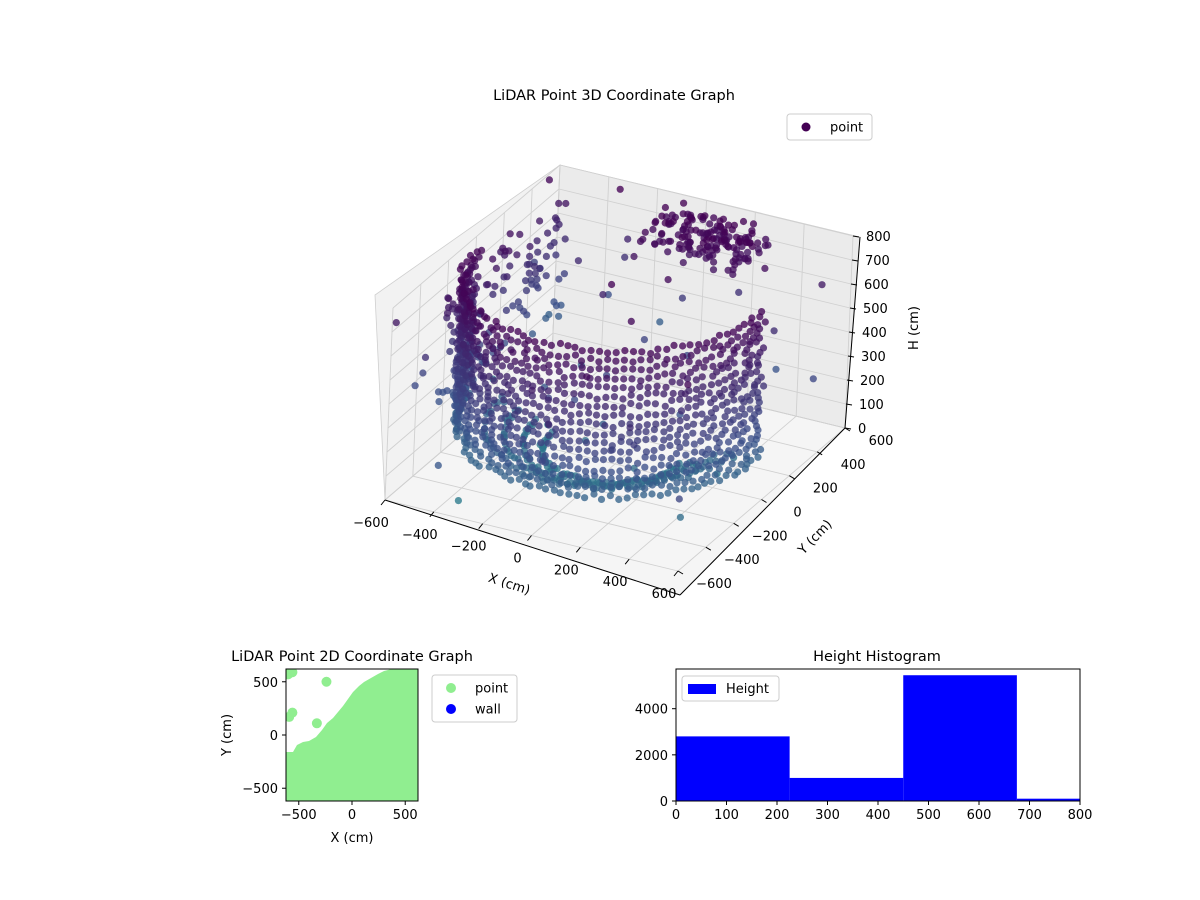 The height and width of the screenshot is (900, 1200). I want to click on 2d-legend-marker-point, so click(451, 688).